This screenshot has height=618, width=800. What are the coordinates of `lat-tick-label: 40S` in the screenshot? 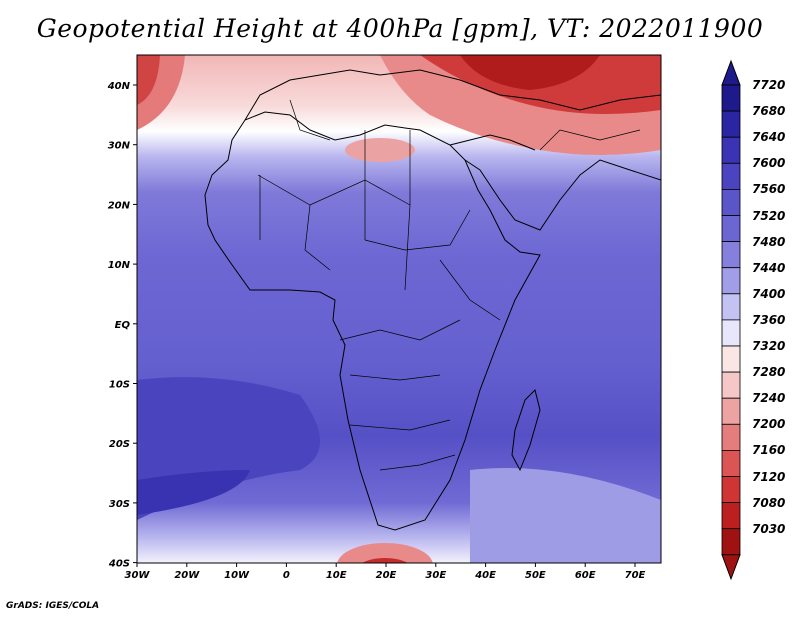 It's located at (119, 564).